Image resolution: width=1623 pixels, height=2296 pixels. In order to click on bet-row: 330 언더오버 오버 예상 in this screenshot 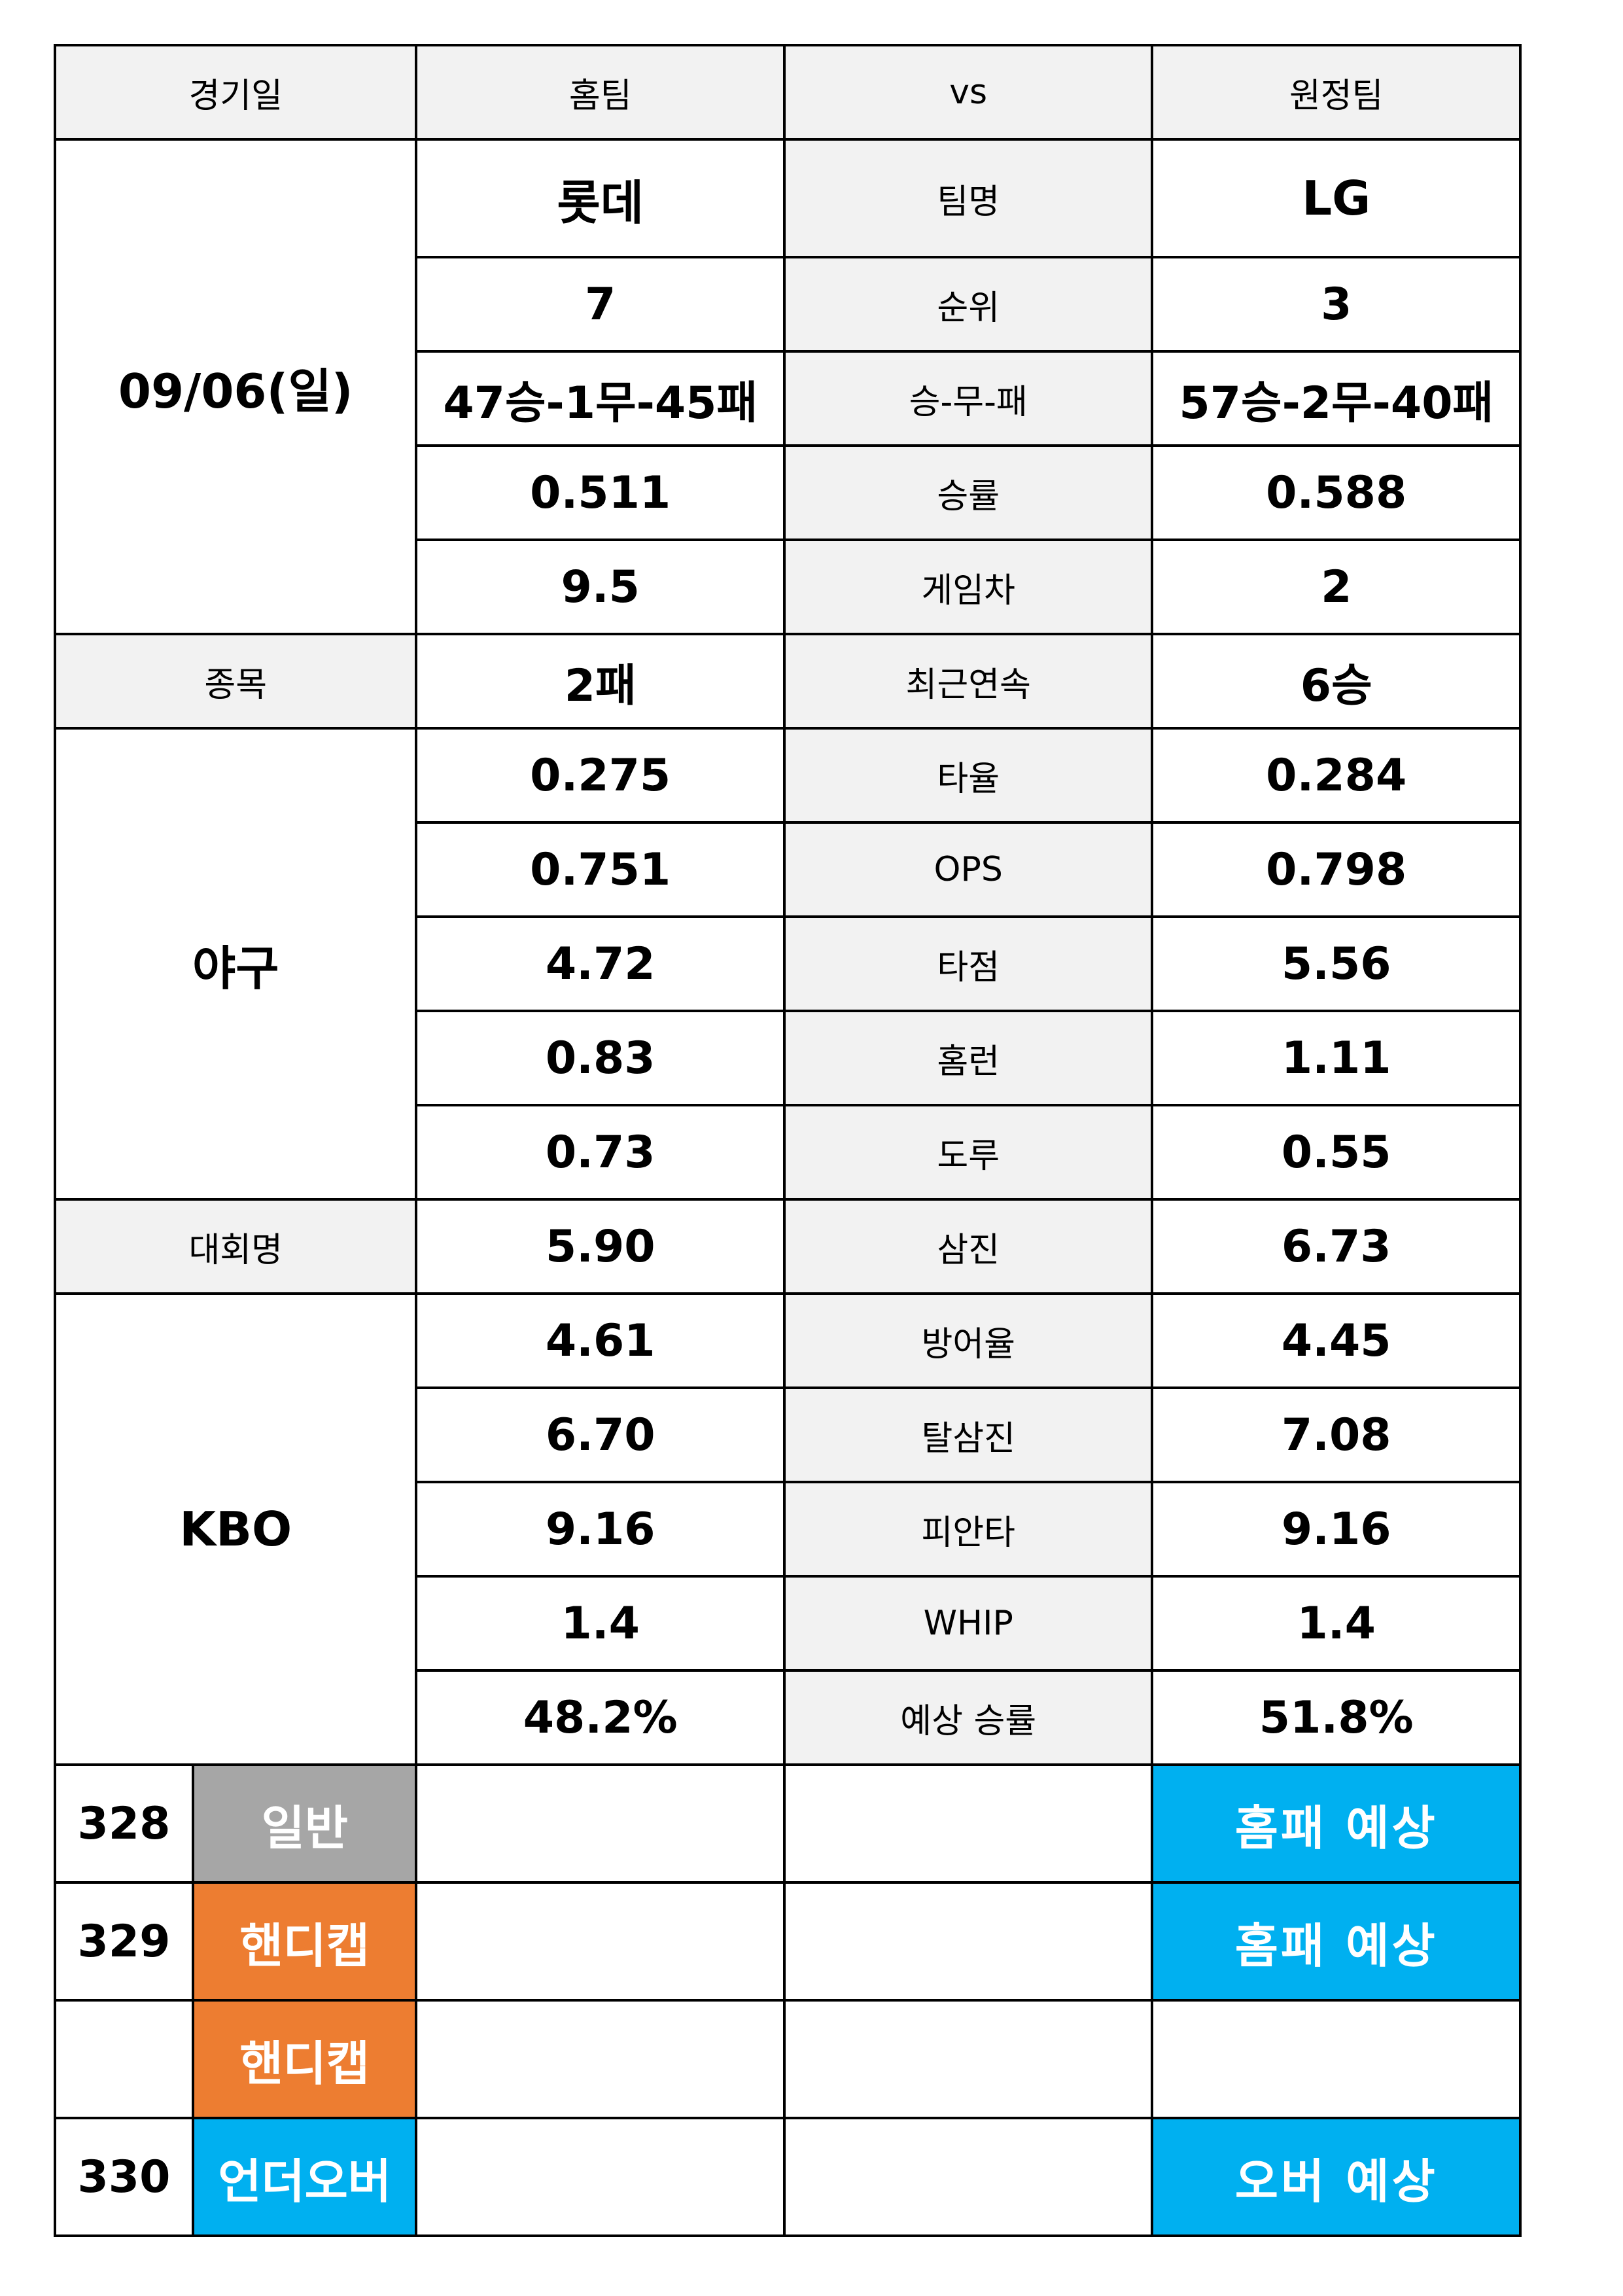, I will do `click(788, 2177)`.